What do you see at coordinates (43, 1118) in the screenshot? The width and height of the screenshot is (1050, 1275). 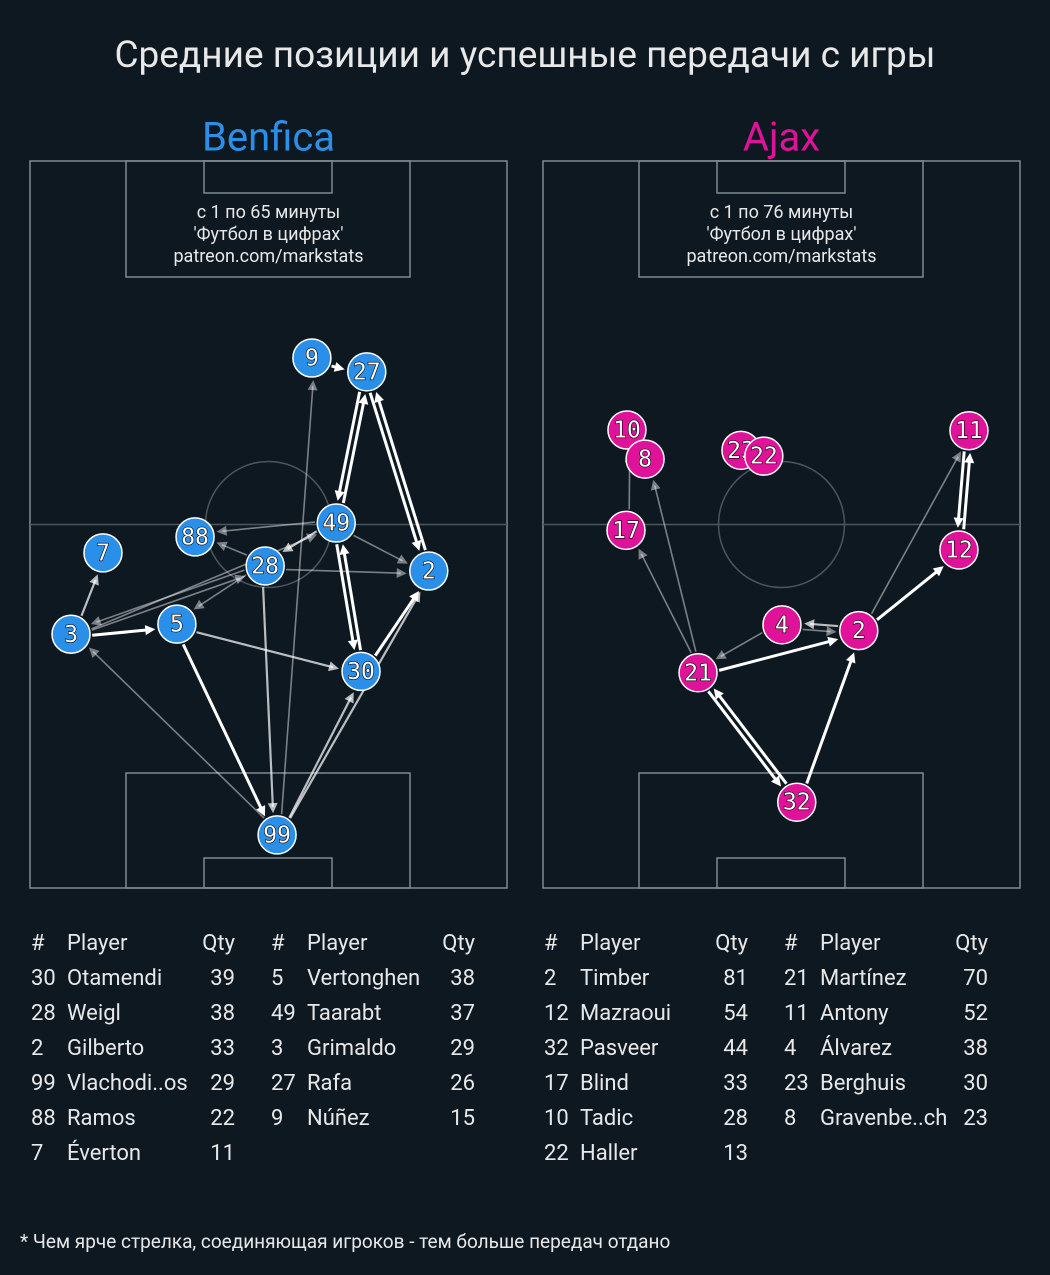 I see `table-cell: 88` at bounding box center [43, 1118].